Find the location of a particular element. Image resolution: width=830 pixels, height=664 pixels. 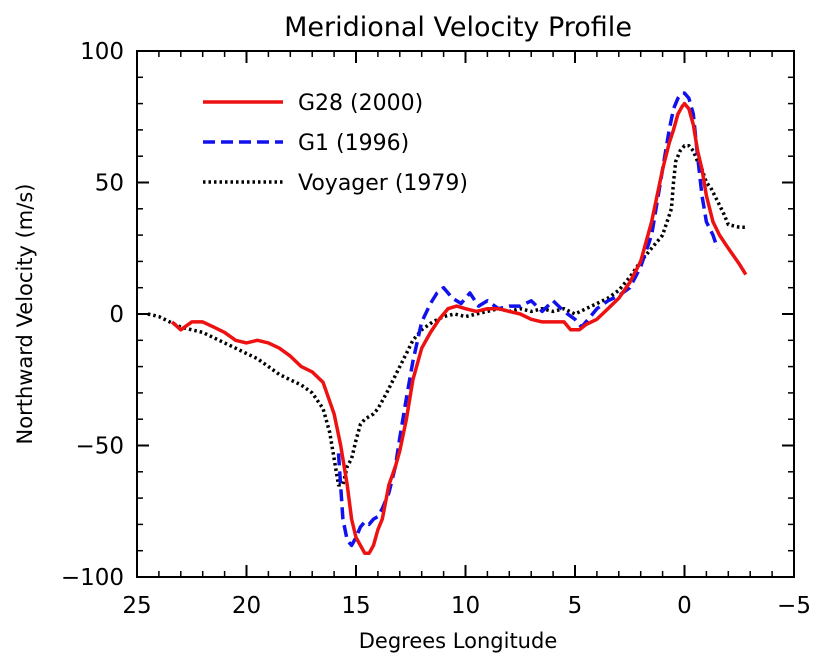

x-tick-label: 10 is located at coordinates (465, 606).